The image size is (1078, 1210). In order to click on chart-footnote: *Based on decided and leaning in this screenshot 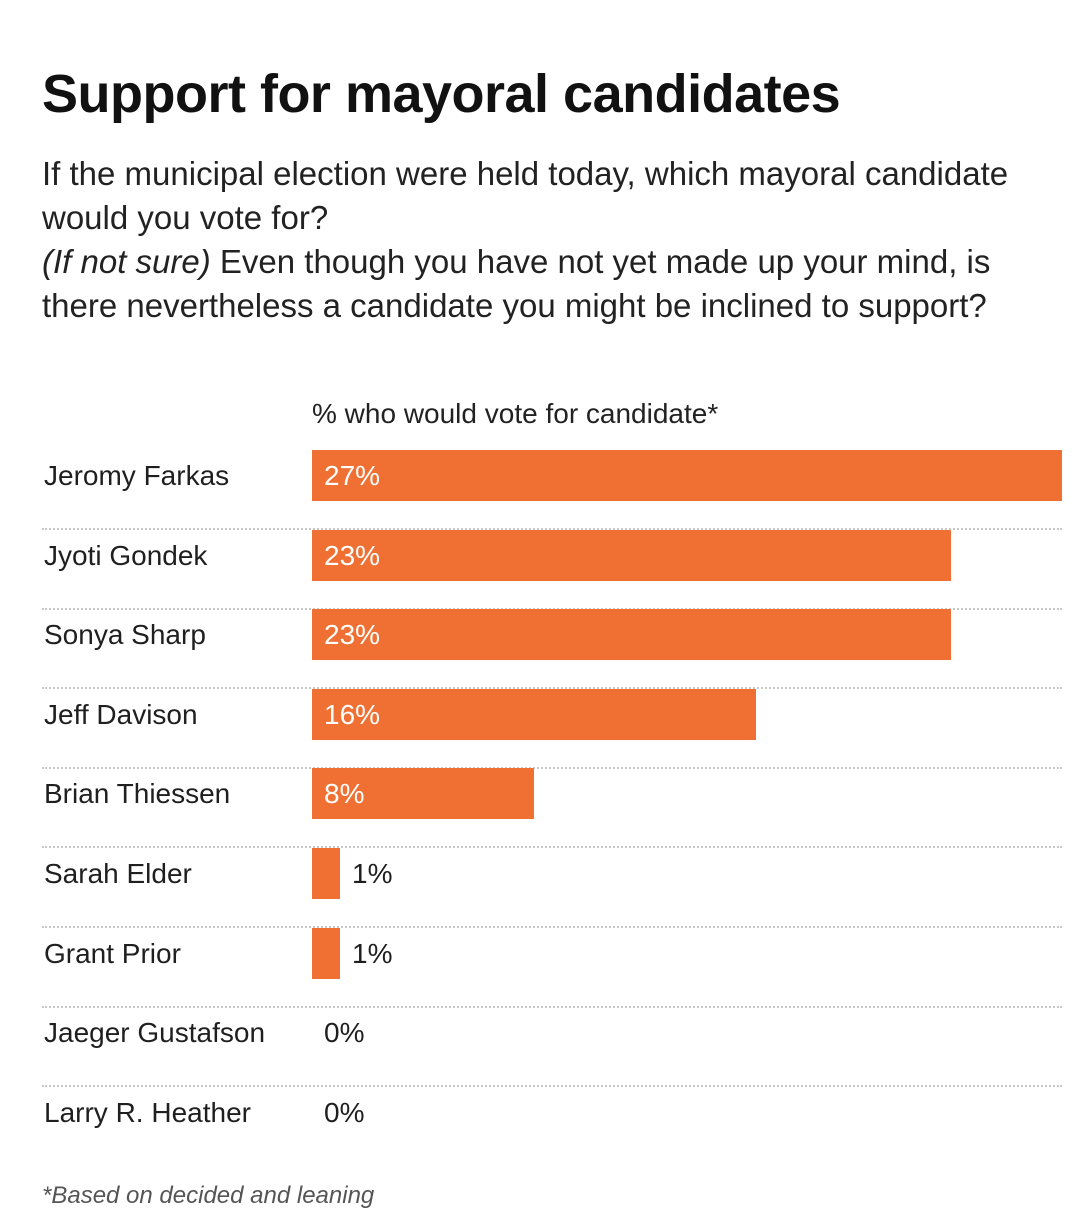, I will do `click(208, 1195)`.